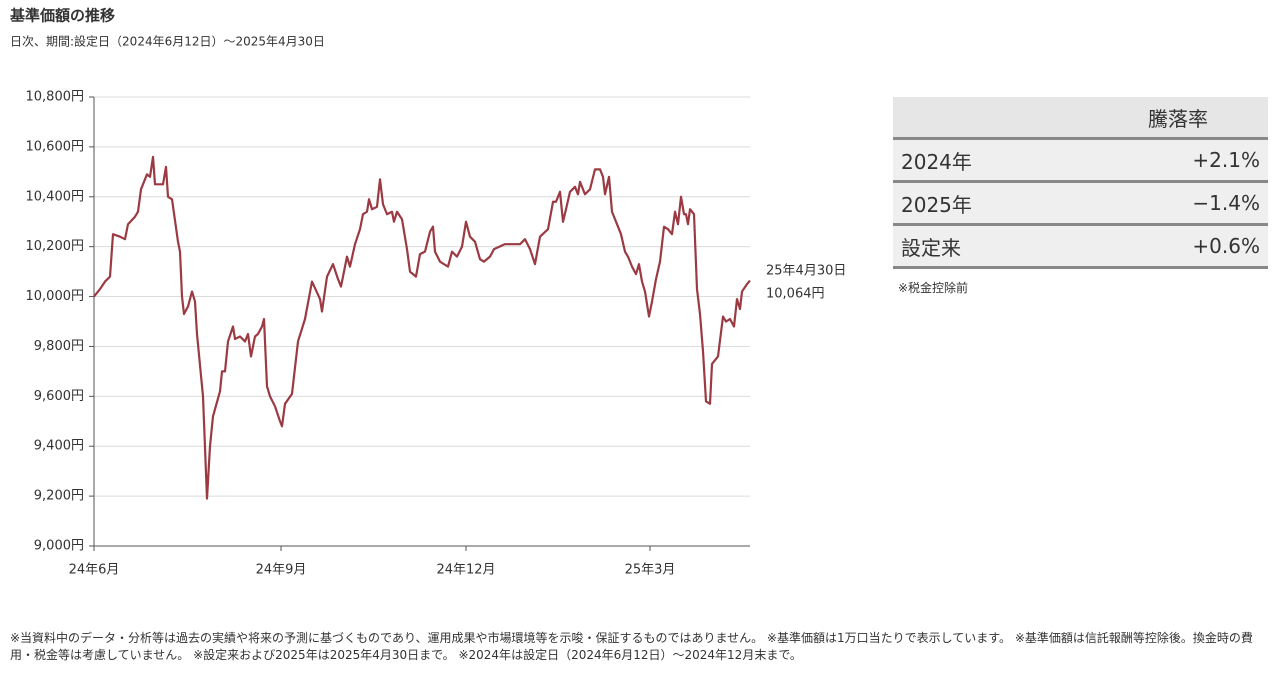 Image resolution: width=1280 pixels, height=673 pixels. Describe the element at coordinates (59, 346) in the screenshot. I see `y-tick-label: 9,800円` at that location.